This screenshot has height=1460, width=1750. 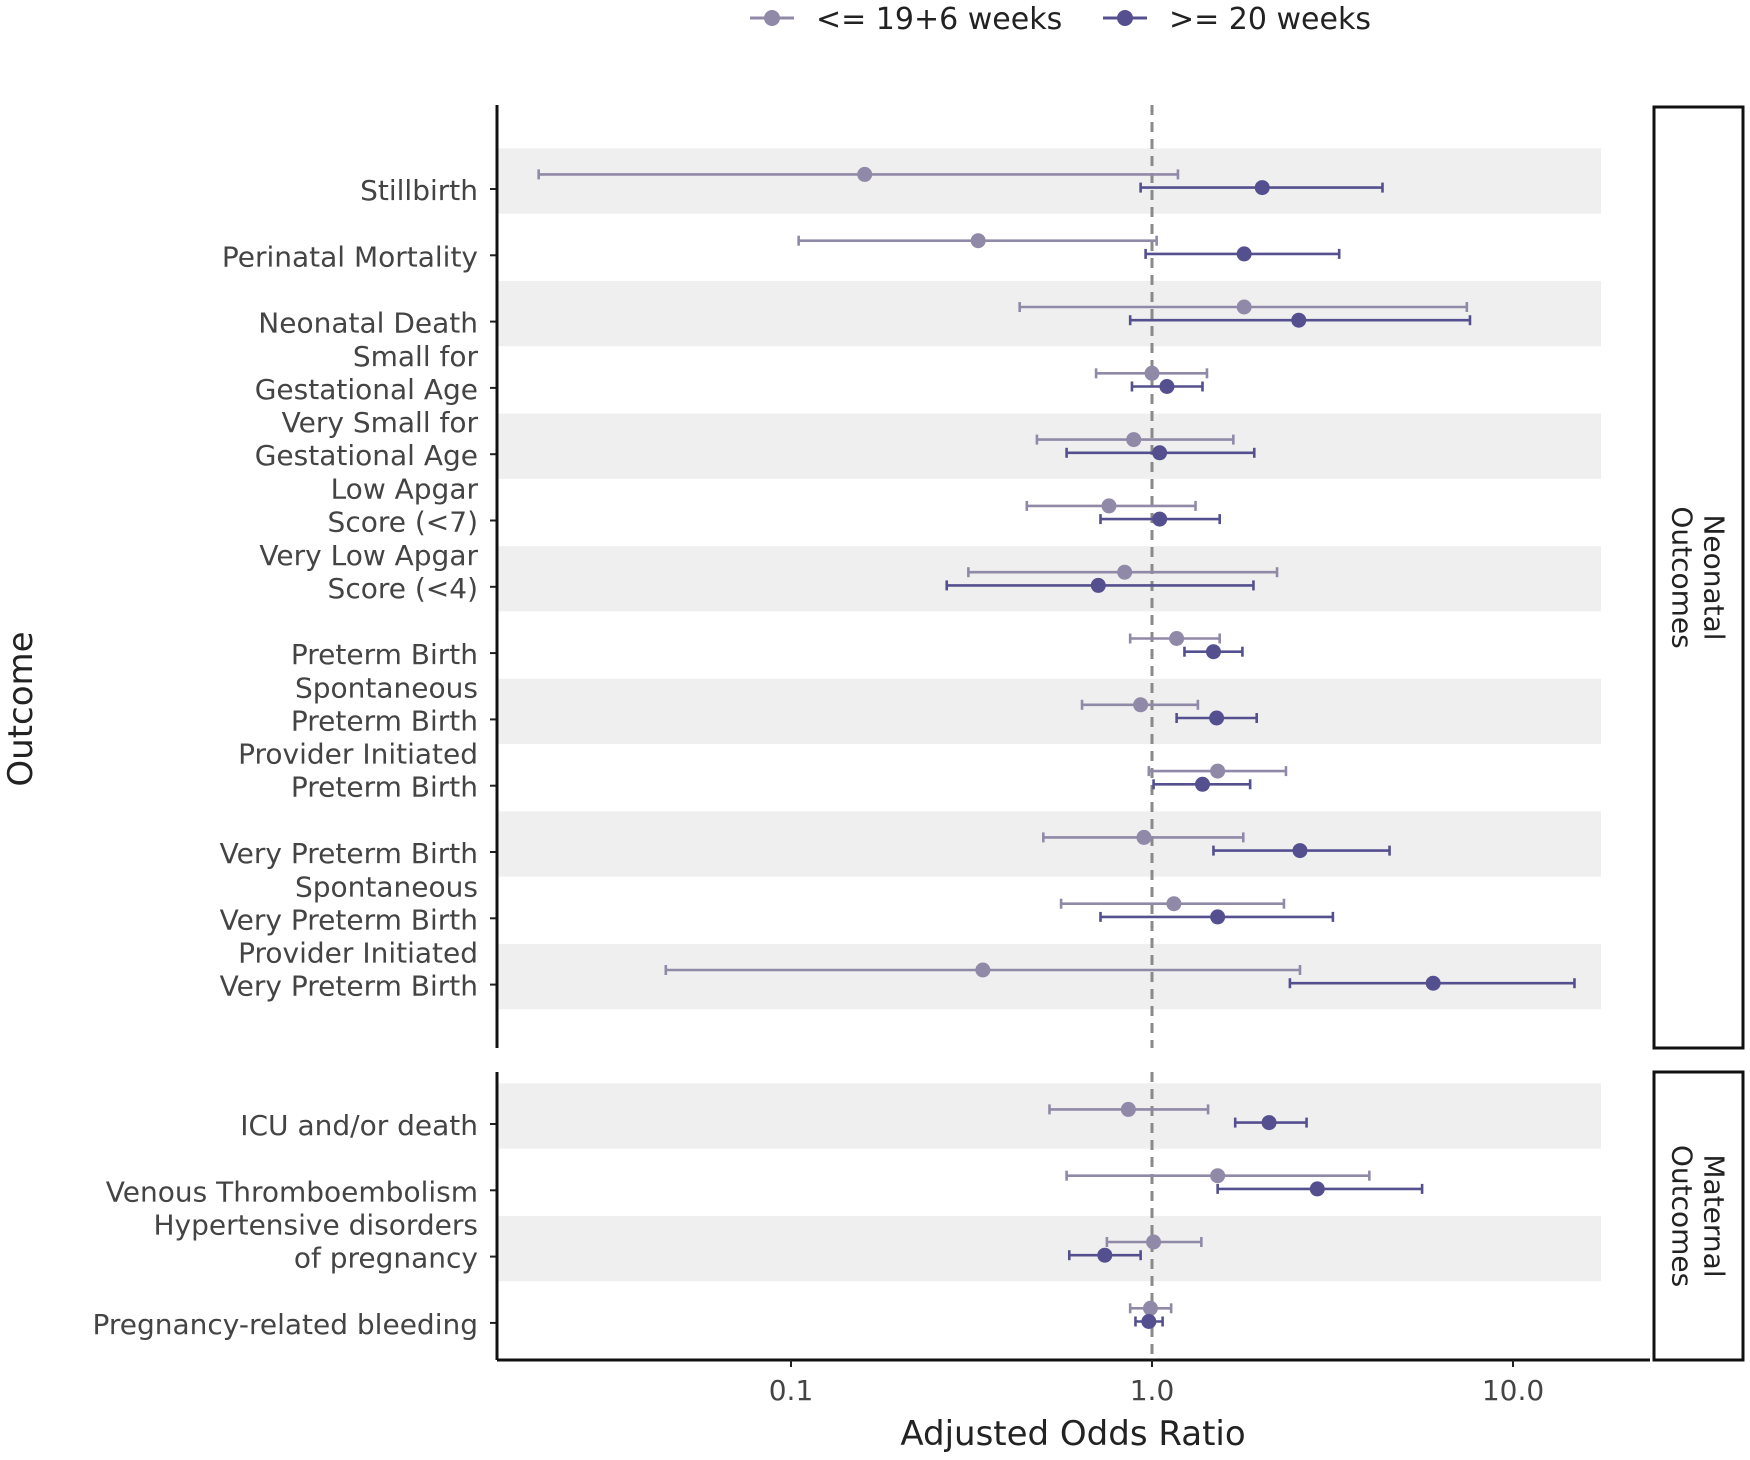 I want to click on facet-strip-label: MaternalOutcomes, so click(x=1698, y=1216).